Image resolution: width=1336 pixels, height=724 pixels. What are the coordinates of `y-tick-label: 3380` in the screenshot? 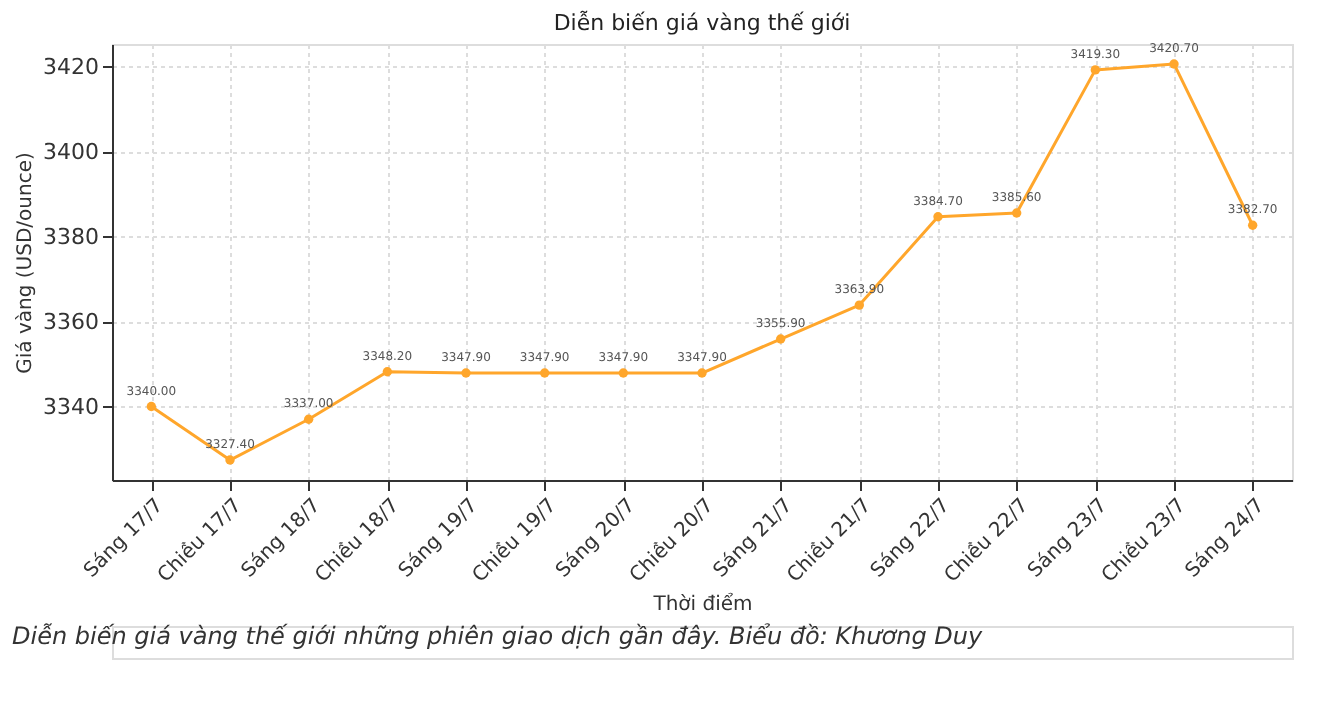 It's located at (71, 236).